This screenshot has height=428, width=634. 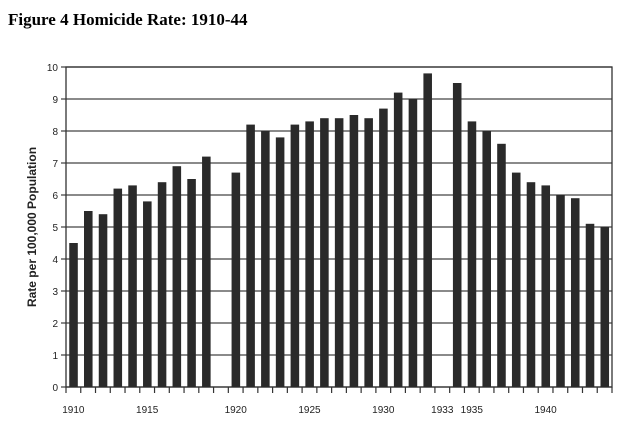 What do you see at coordinates (280, 262) in the screenshot?
I see `bar-1923` at bounding box center [280, 262].